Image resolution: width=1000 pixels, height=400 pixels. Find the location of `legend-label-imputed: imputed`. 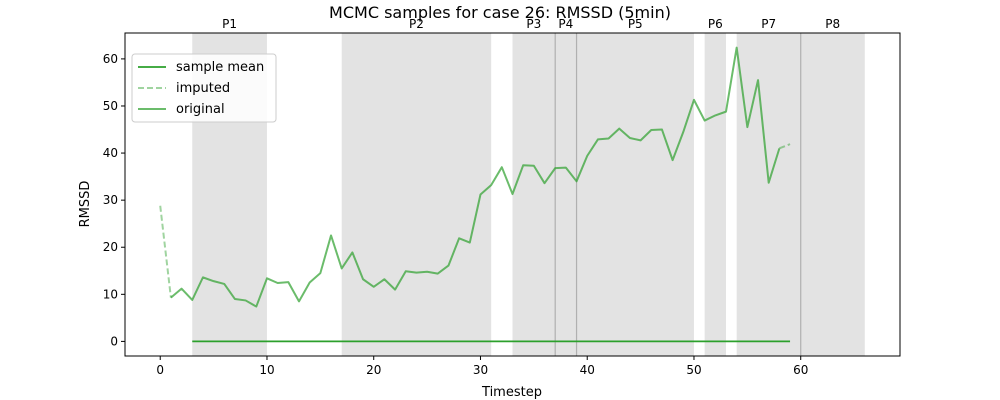

legend-label-imputed: imputed is located at coordinates (203, 88).